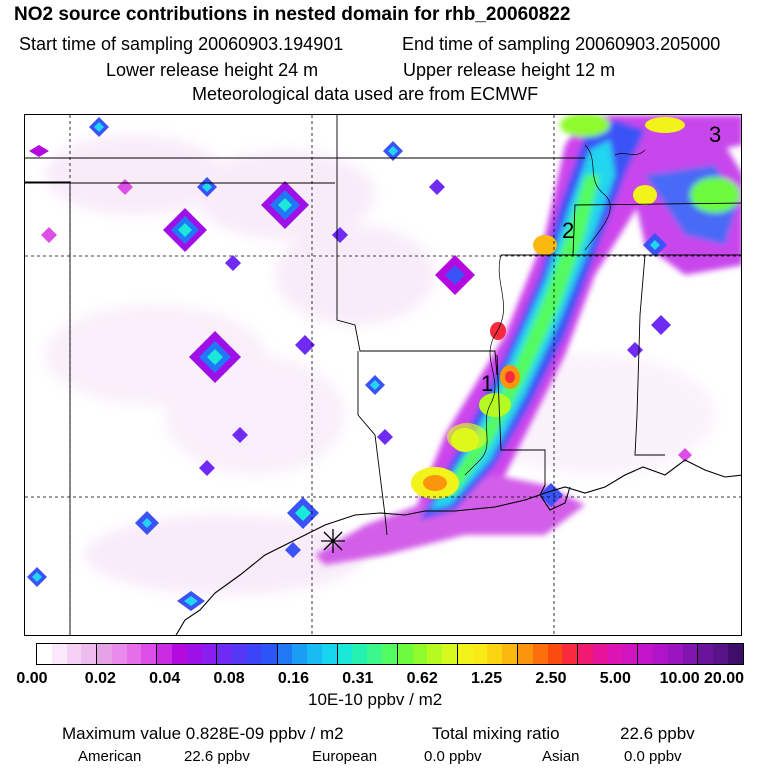  I want to click on met-data-text: Meteorological data used are from ECMWF, so click(365, 94).